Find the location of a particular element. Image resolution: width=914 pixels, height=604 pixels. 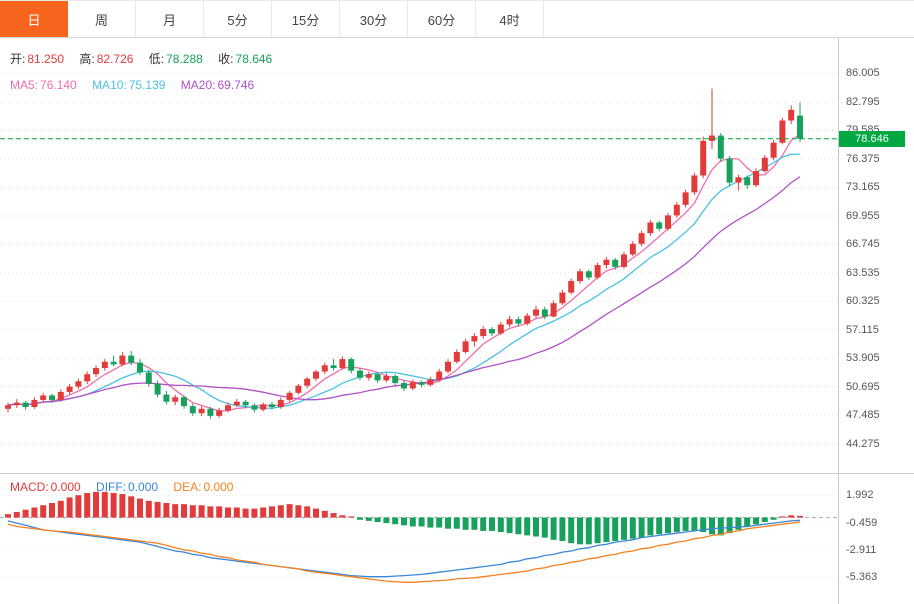

timeframe-tabbar: 日 周 月 5分 15分 30分 60分 4时 is located at coordinates (457, 19).